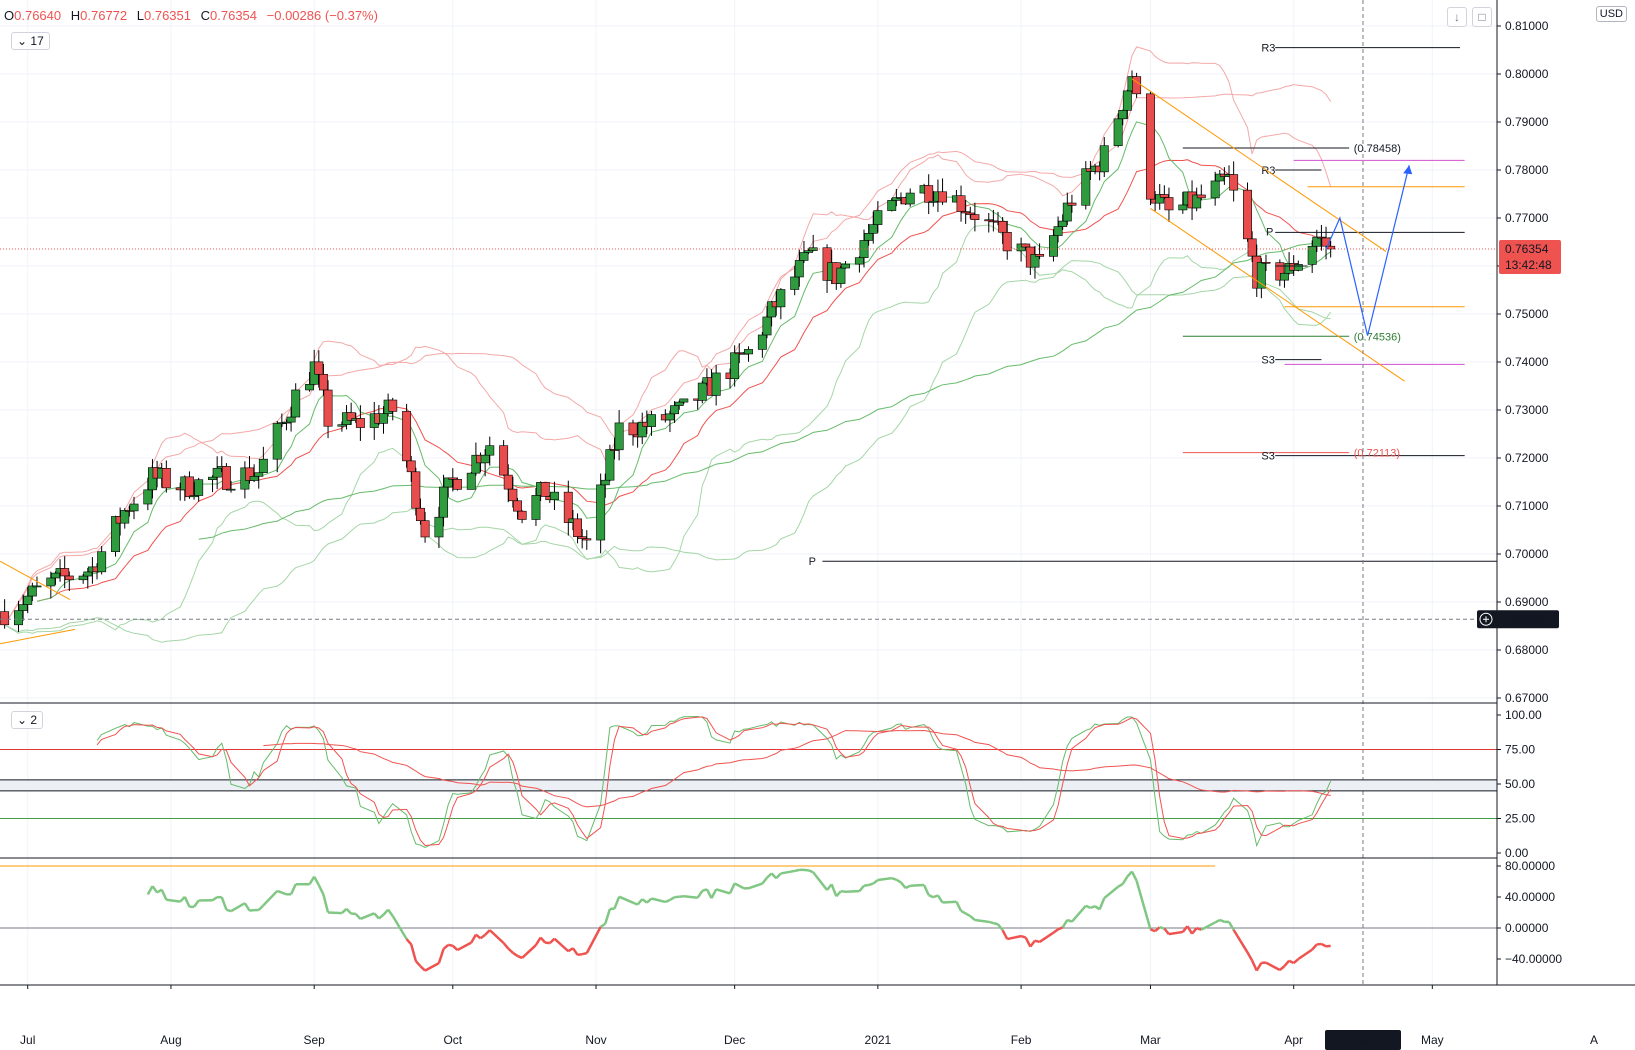 This screenshot has width=1635, height=1050. What do you see at coordinates (1527, 314) in the screenshot?
I see `price-tick-label: 0.75000` at bounding box center [1527, 314].